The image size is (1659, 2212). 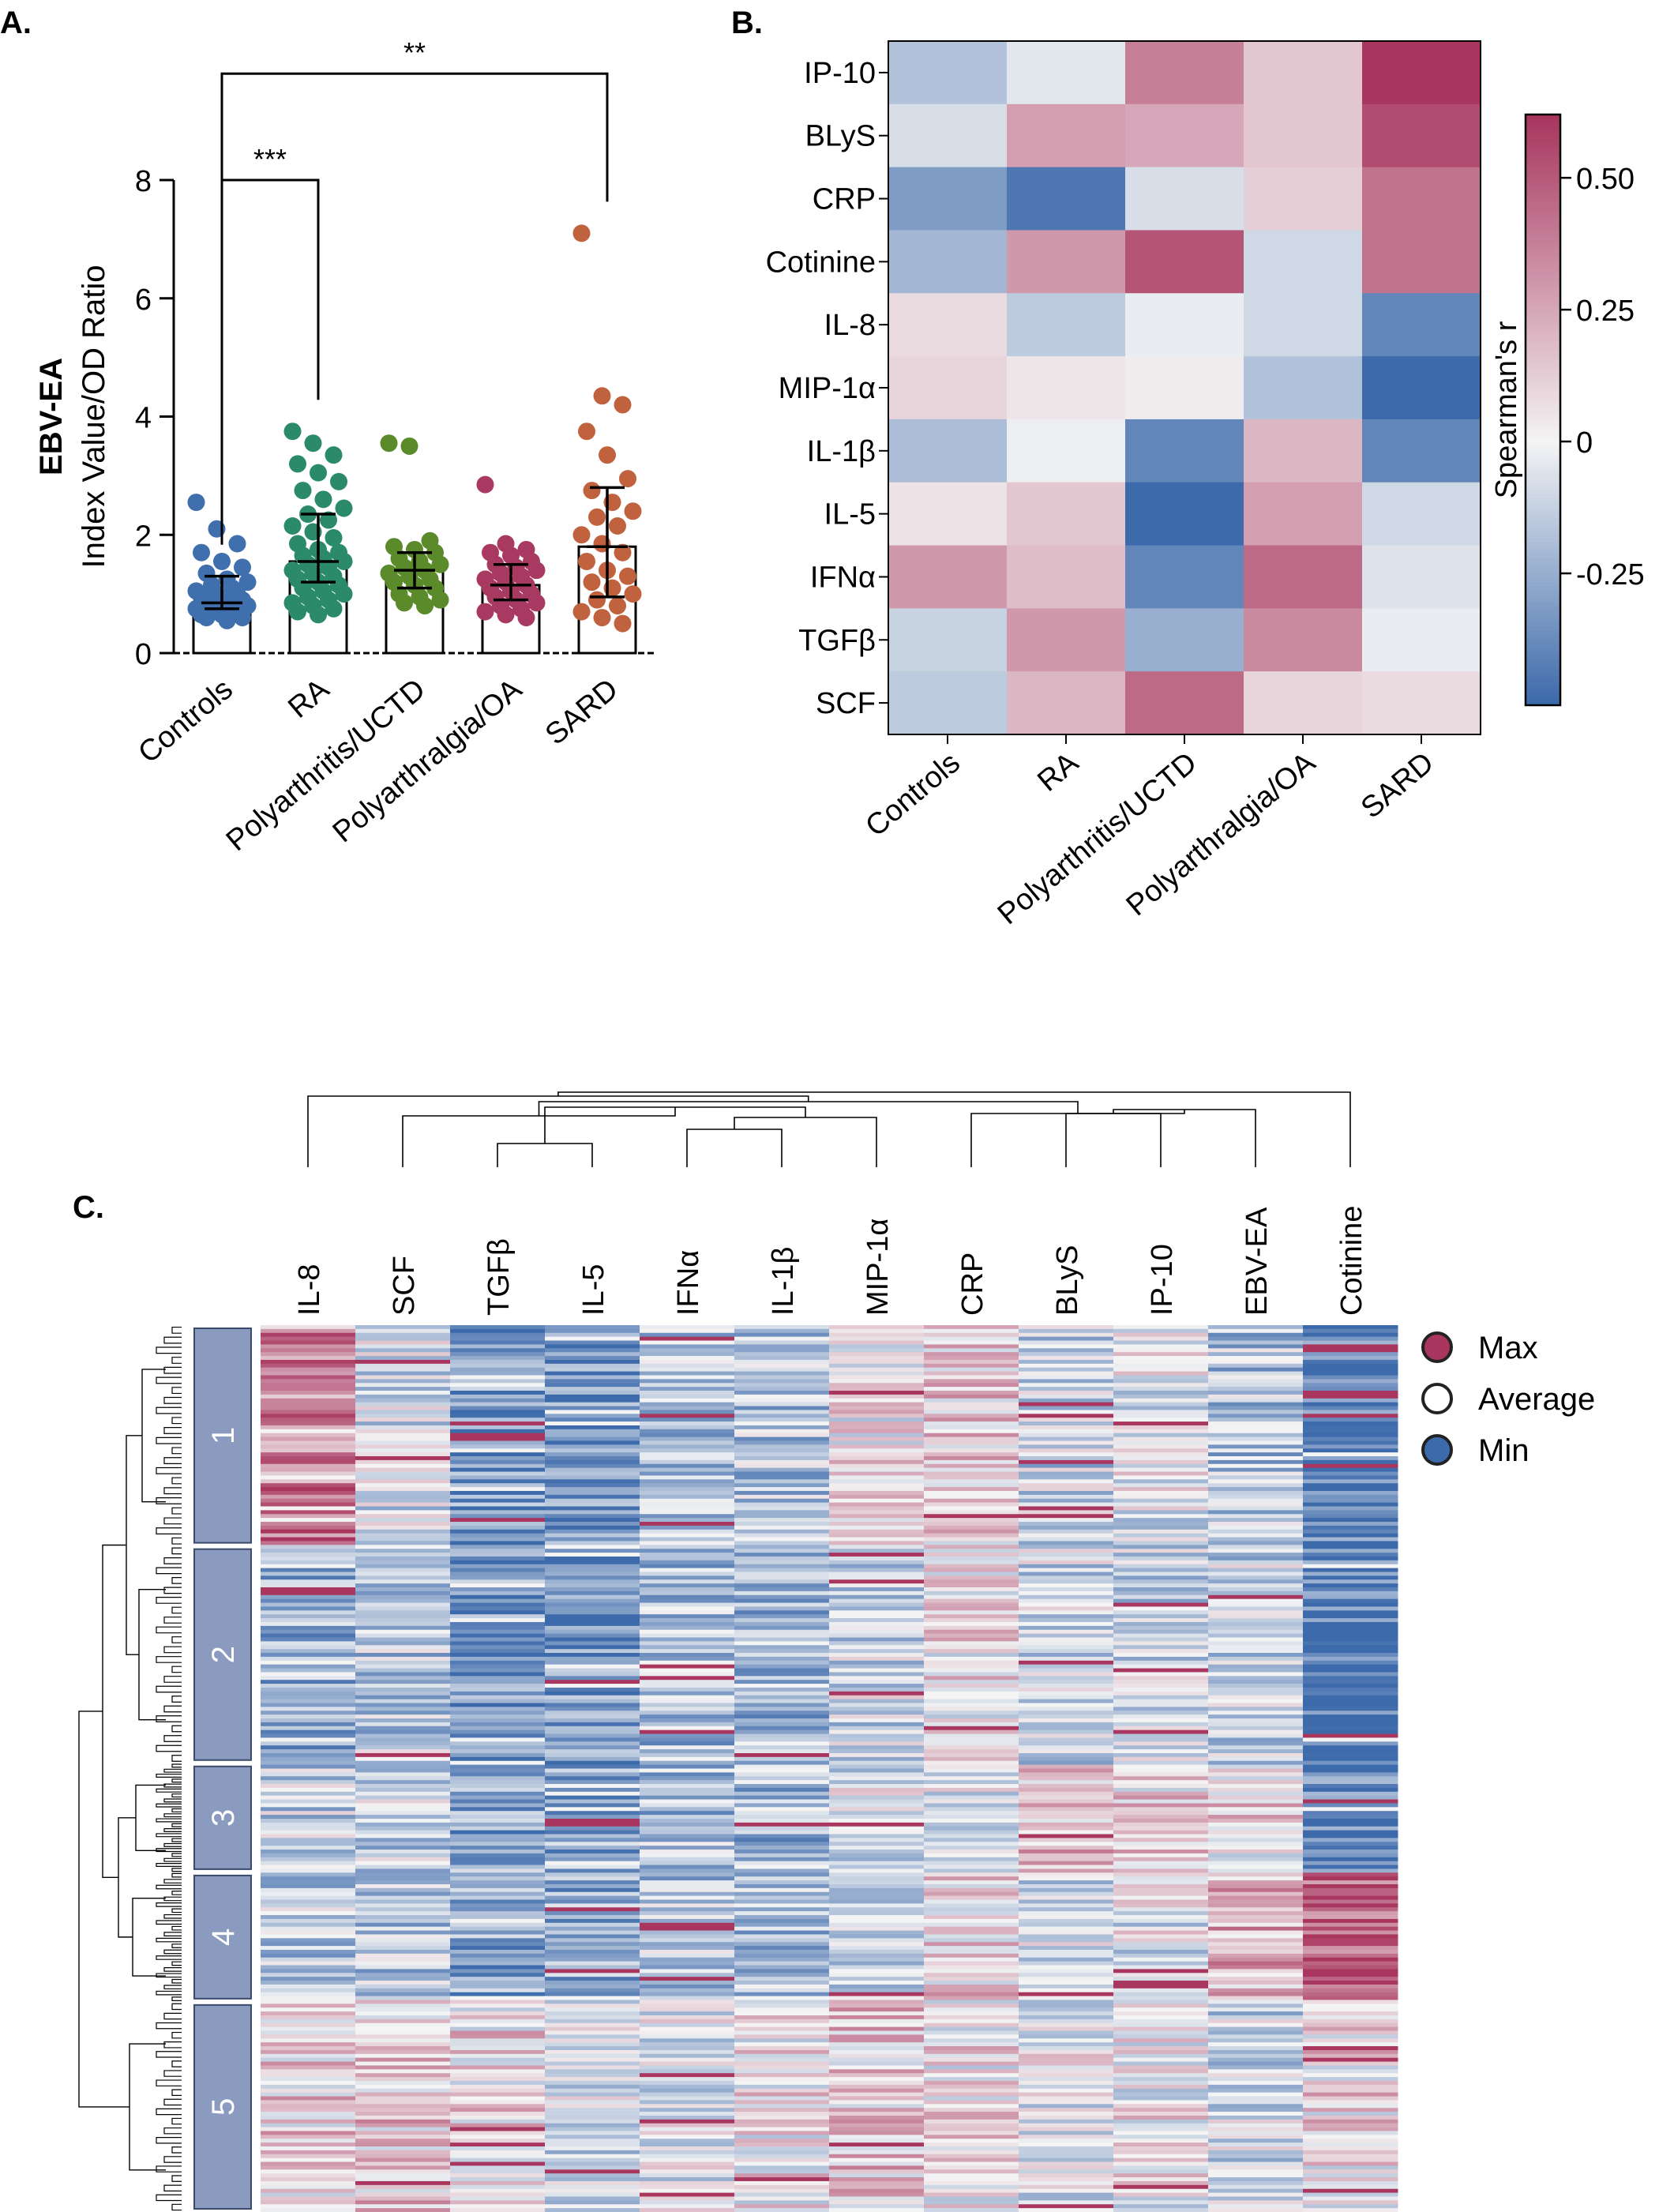 What do you see at coordinates (1543, 410) in the screenshot?
I see `b-colorbar-frame` at bounding box center [1543, 410].